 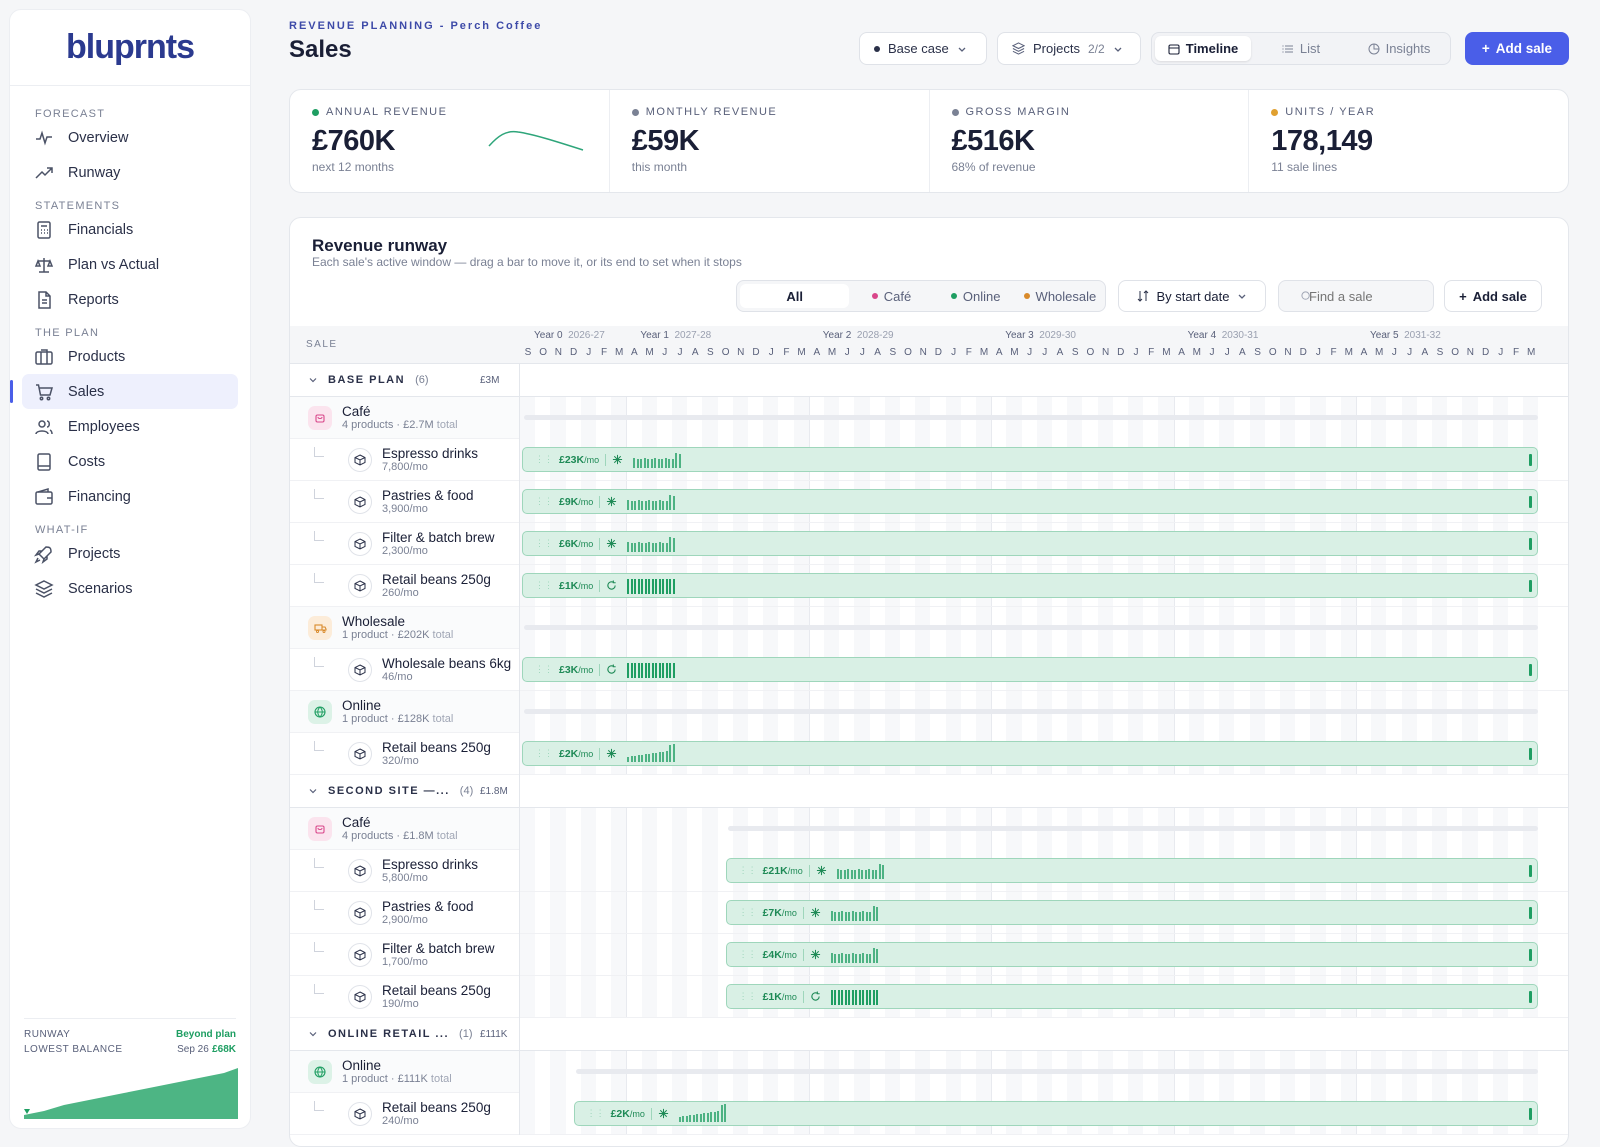 I want to click on channel-row: Online 1 product · £128K total, so click(x=404, y=712).